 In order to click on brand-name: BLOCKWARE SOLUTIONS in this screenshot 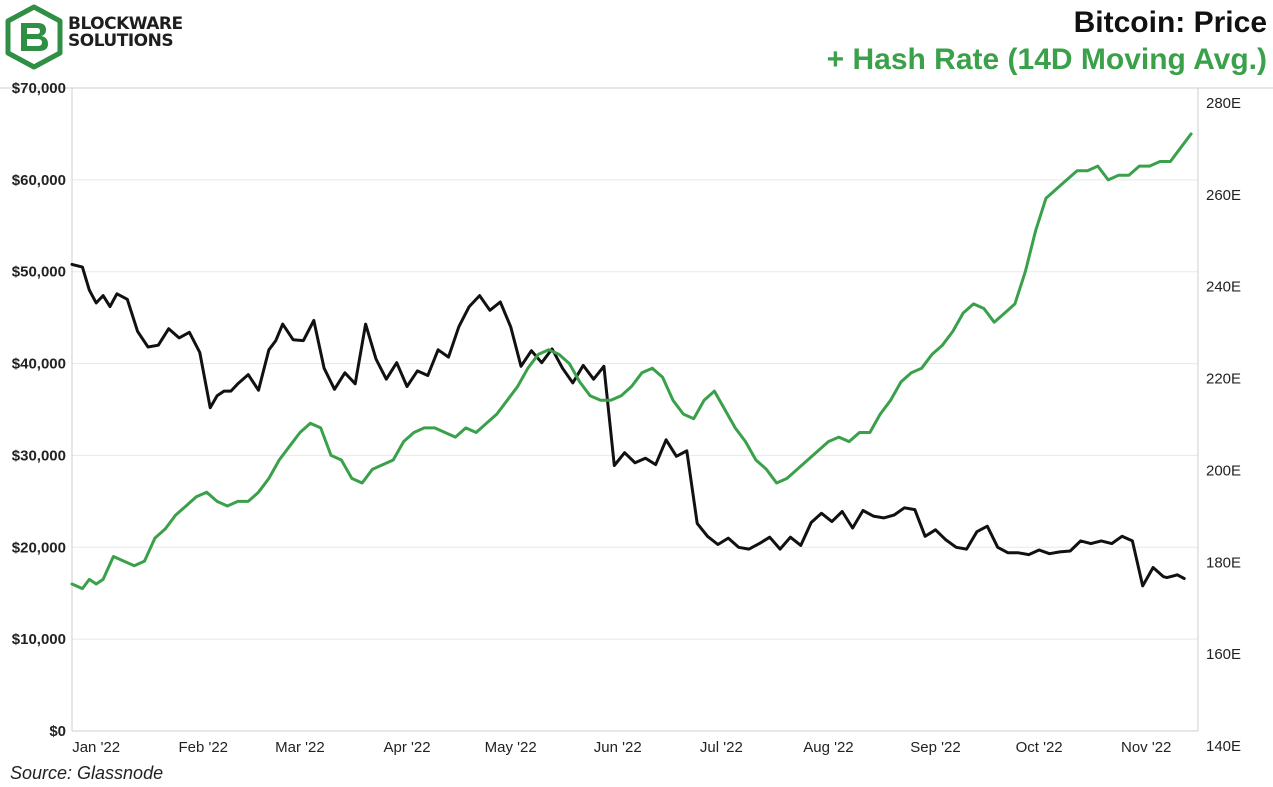, I will do `click(125, 33)`.